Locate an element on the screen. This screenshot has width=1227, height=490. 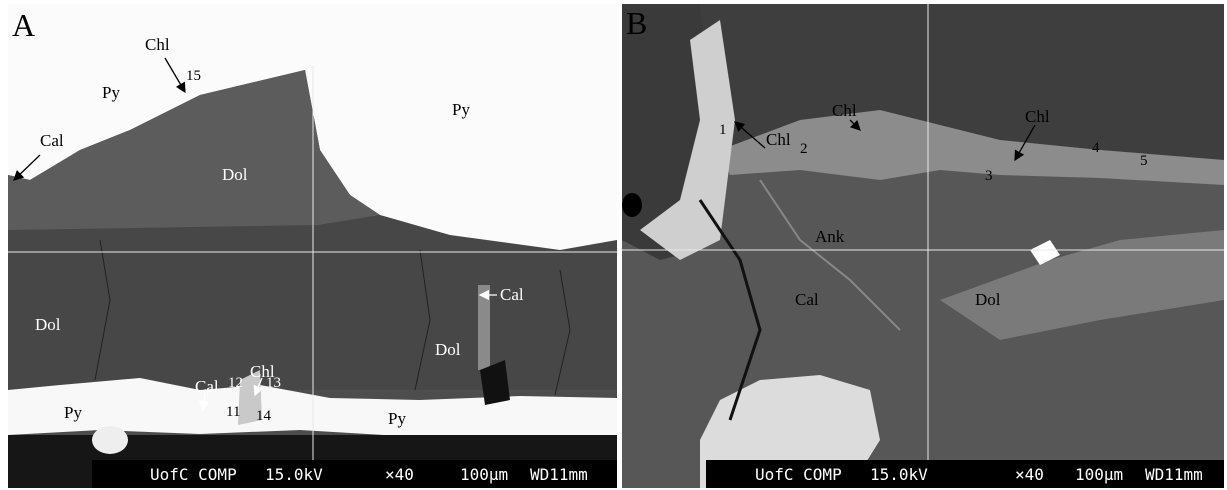
annotation: 3 is located at coordinates (989, 176).